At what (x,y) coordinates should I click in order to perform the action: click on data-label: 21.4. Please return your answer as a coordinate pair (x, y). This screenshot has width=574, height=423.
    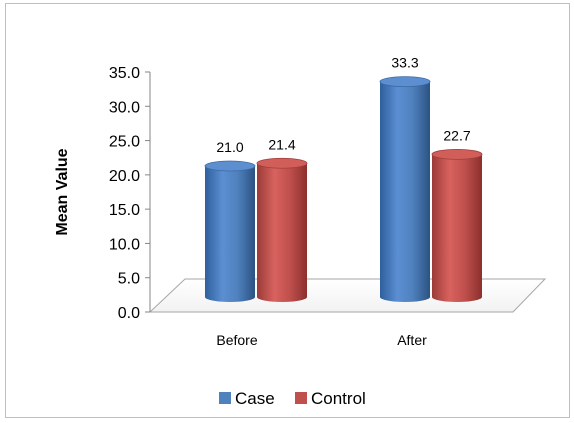
    Looking at the image, I should click on (281, 144).